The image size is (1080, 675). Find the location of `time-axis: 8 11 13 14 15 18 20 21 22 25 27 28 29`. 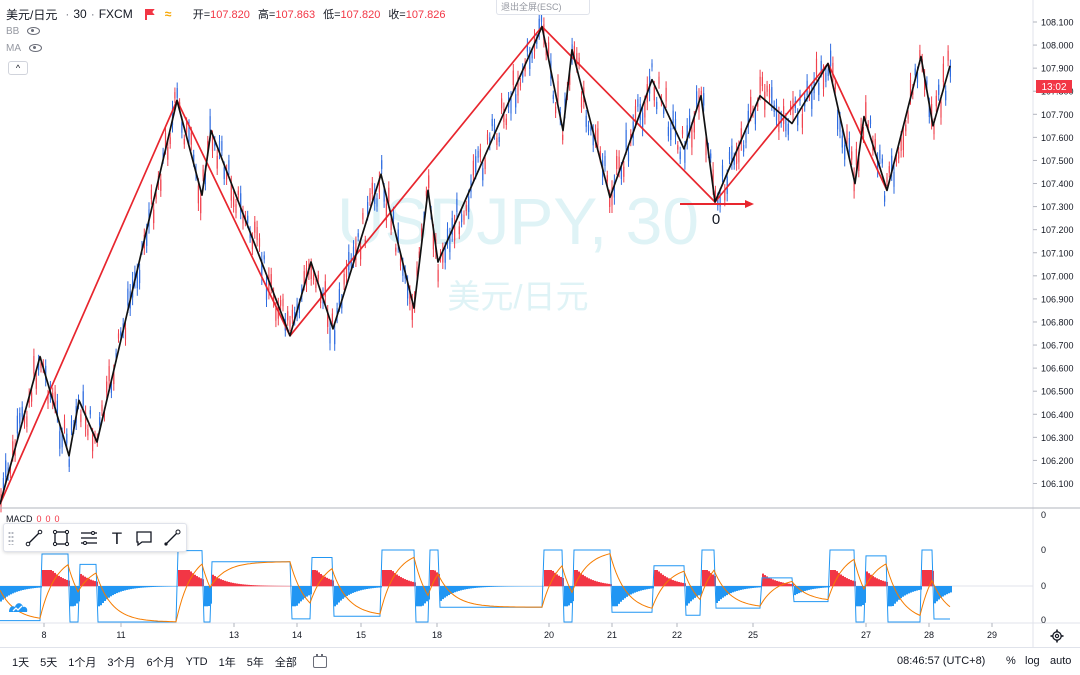

time-axis: 8 11 13 14 15 18 20 21 22 25 27 28 29 is located at coordinates (519, 631).